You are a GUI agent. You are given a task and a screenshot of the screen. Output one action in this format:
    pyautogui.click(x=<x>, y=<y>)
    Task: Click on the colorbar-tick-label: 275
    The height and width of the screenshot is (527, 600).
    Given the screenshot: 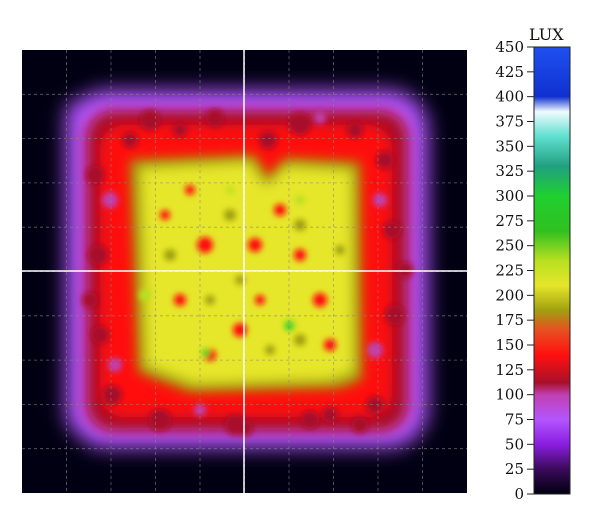 What is the action you would take?
    pyautogui.click(x=509, y=221)
    